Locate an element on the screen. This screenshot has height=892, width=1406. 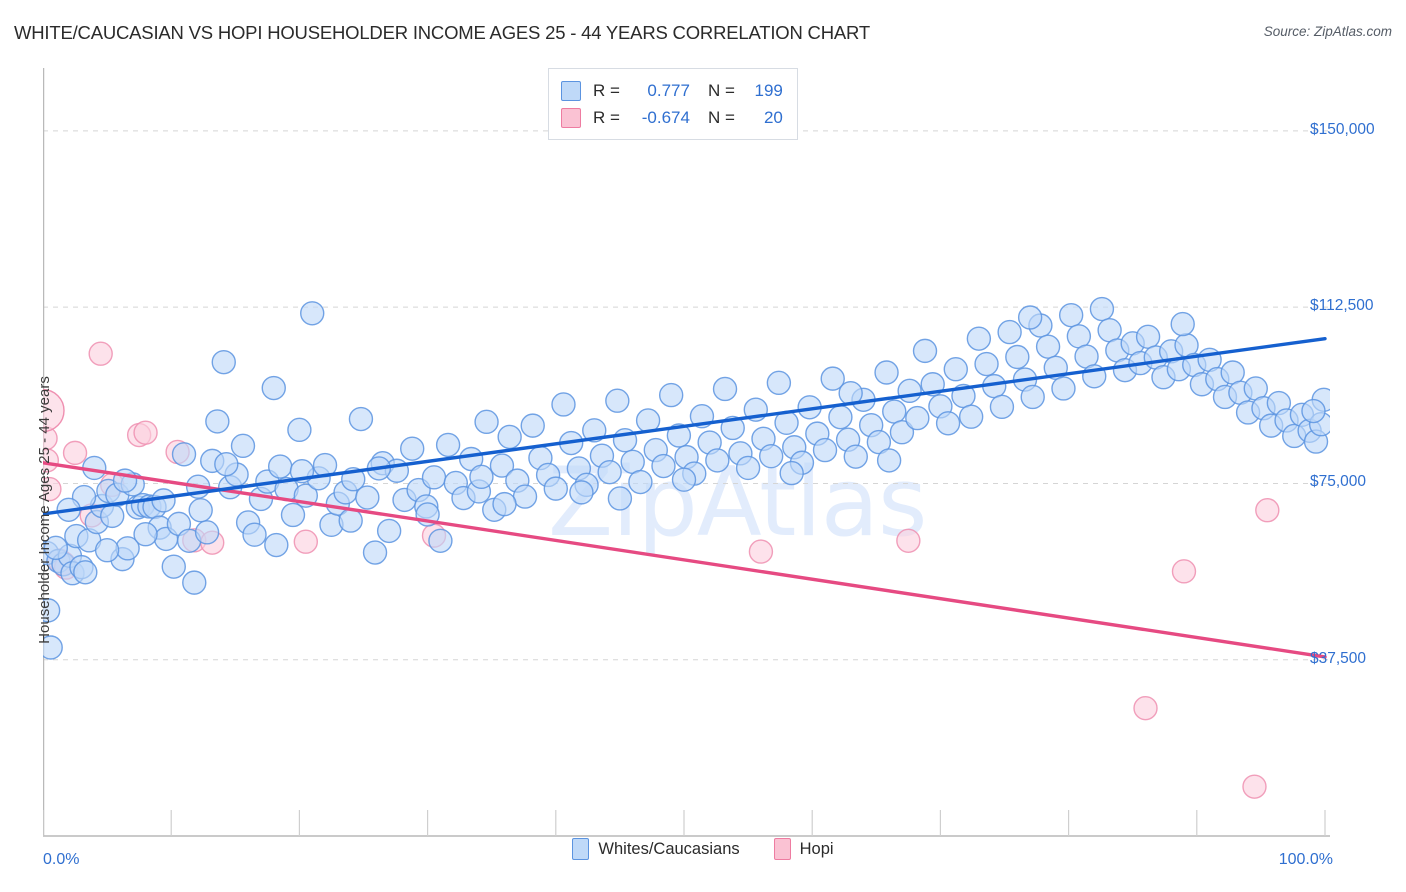
blue-n-value: 199 is located at coordinates (768, 90).